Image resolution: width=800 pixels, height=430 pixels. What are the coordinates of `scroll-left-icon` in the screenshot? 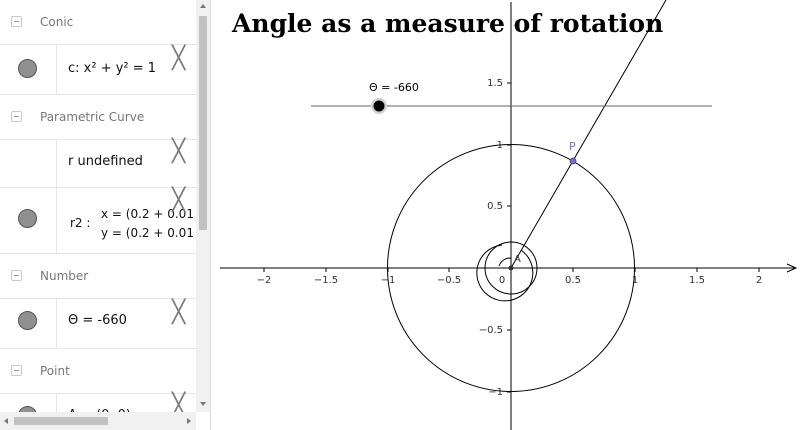 It's located at (6, 421).